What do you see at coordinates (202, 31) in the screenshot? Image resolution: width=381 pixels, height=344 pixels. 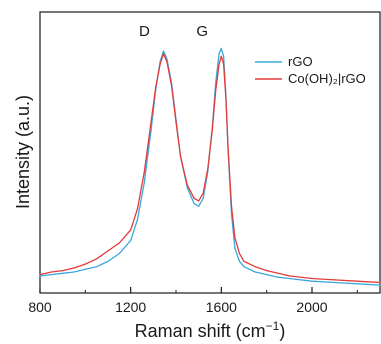 I see `peak-label-g: G` at bounding box center [202, 31].